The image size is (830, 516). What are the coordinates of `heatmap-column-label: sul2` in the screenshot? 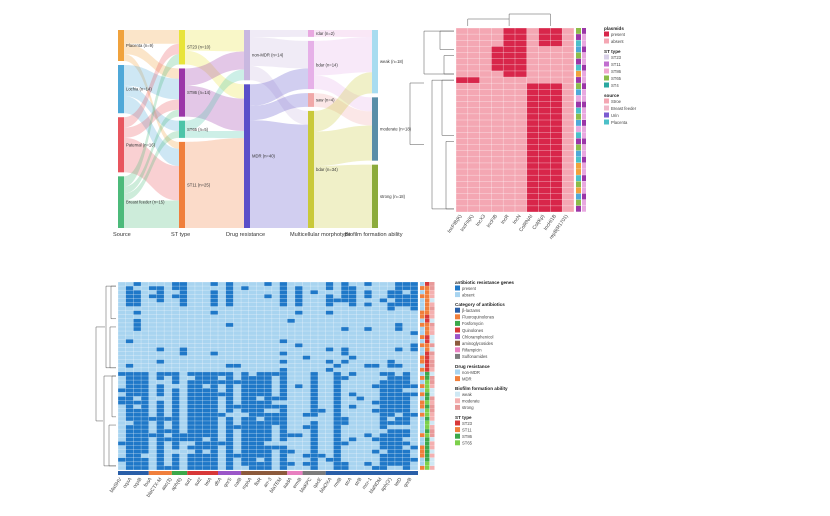 It's located at (198, 482).